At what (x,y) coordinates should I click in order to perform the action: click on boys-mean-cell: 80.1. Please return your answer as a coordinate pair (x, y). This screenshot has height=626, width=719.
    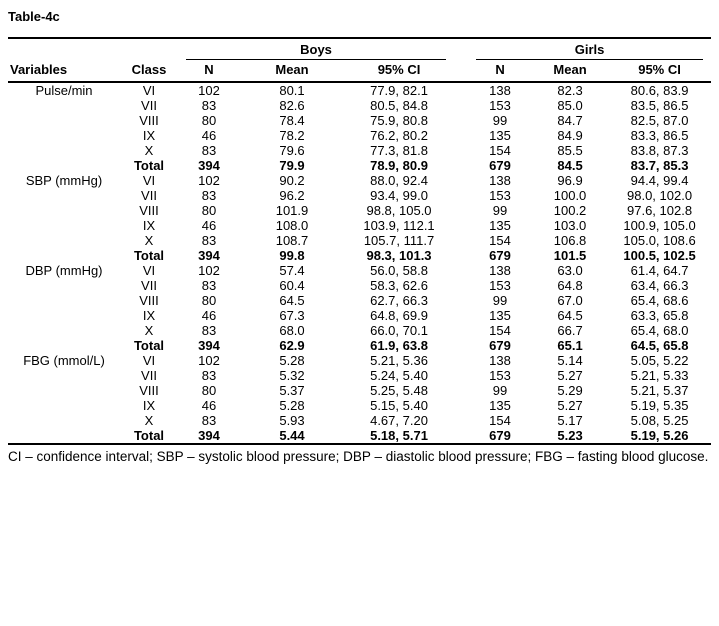
    Looking at the image, I should click on (292, 90).